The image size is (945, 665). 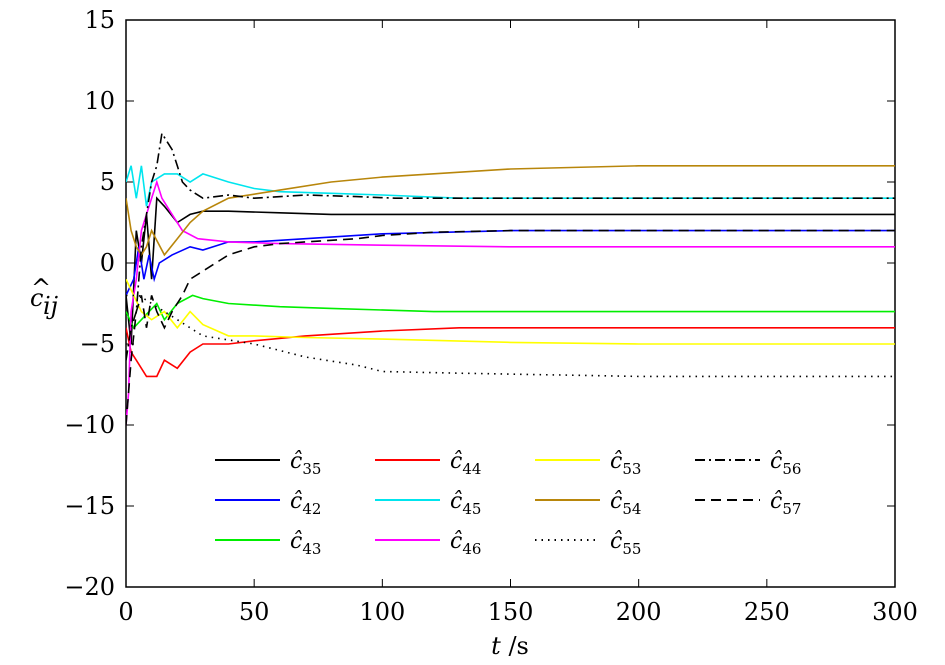 What do you see at coordinates (99, 101) in the screenshot?
I see `y-tick-label: 10` at bounding box center [99, 101].